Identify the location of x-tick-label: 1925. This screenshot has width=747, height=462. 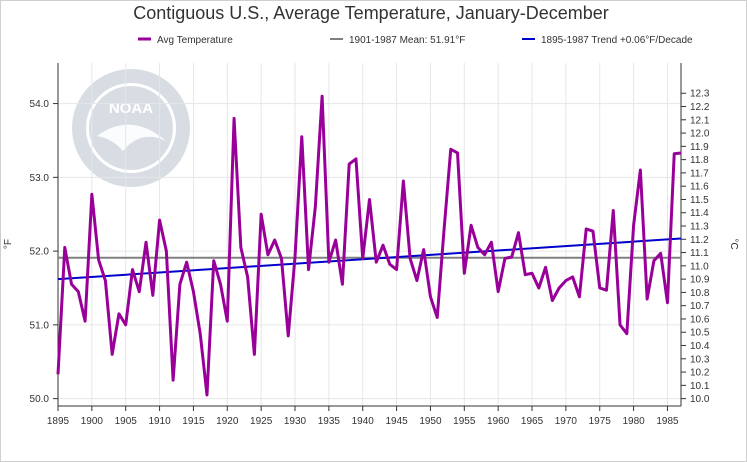
(261, 421).